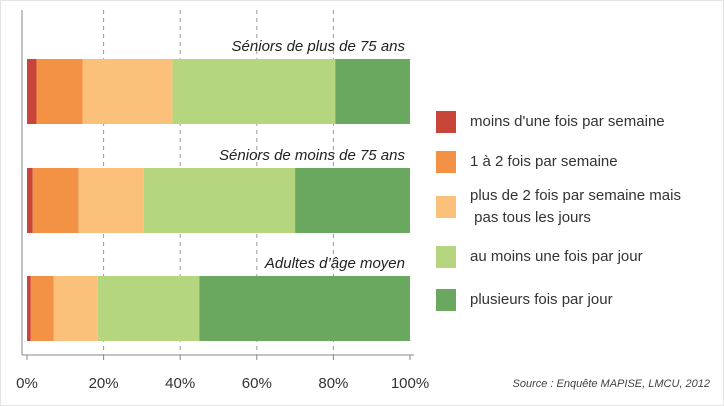  I want to click on x-tick-label: 40%, so click(180, 383).